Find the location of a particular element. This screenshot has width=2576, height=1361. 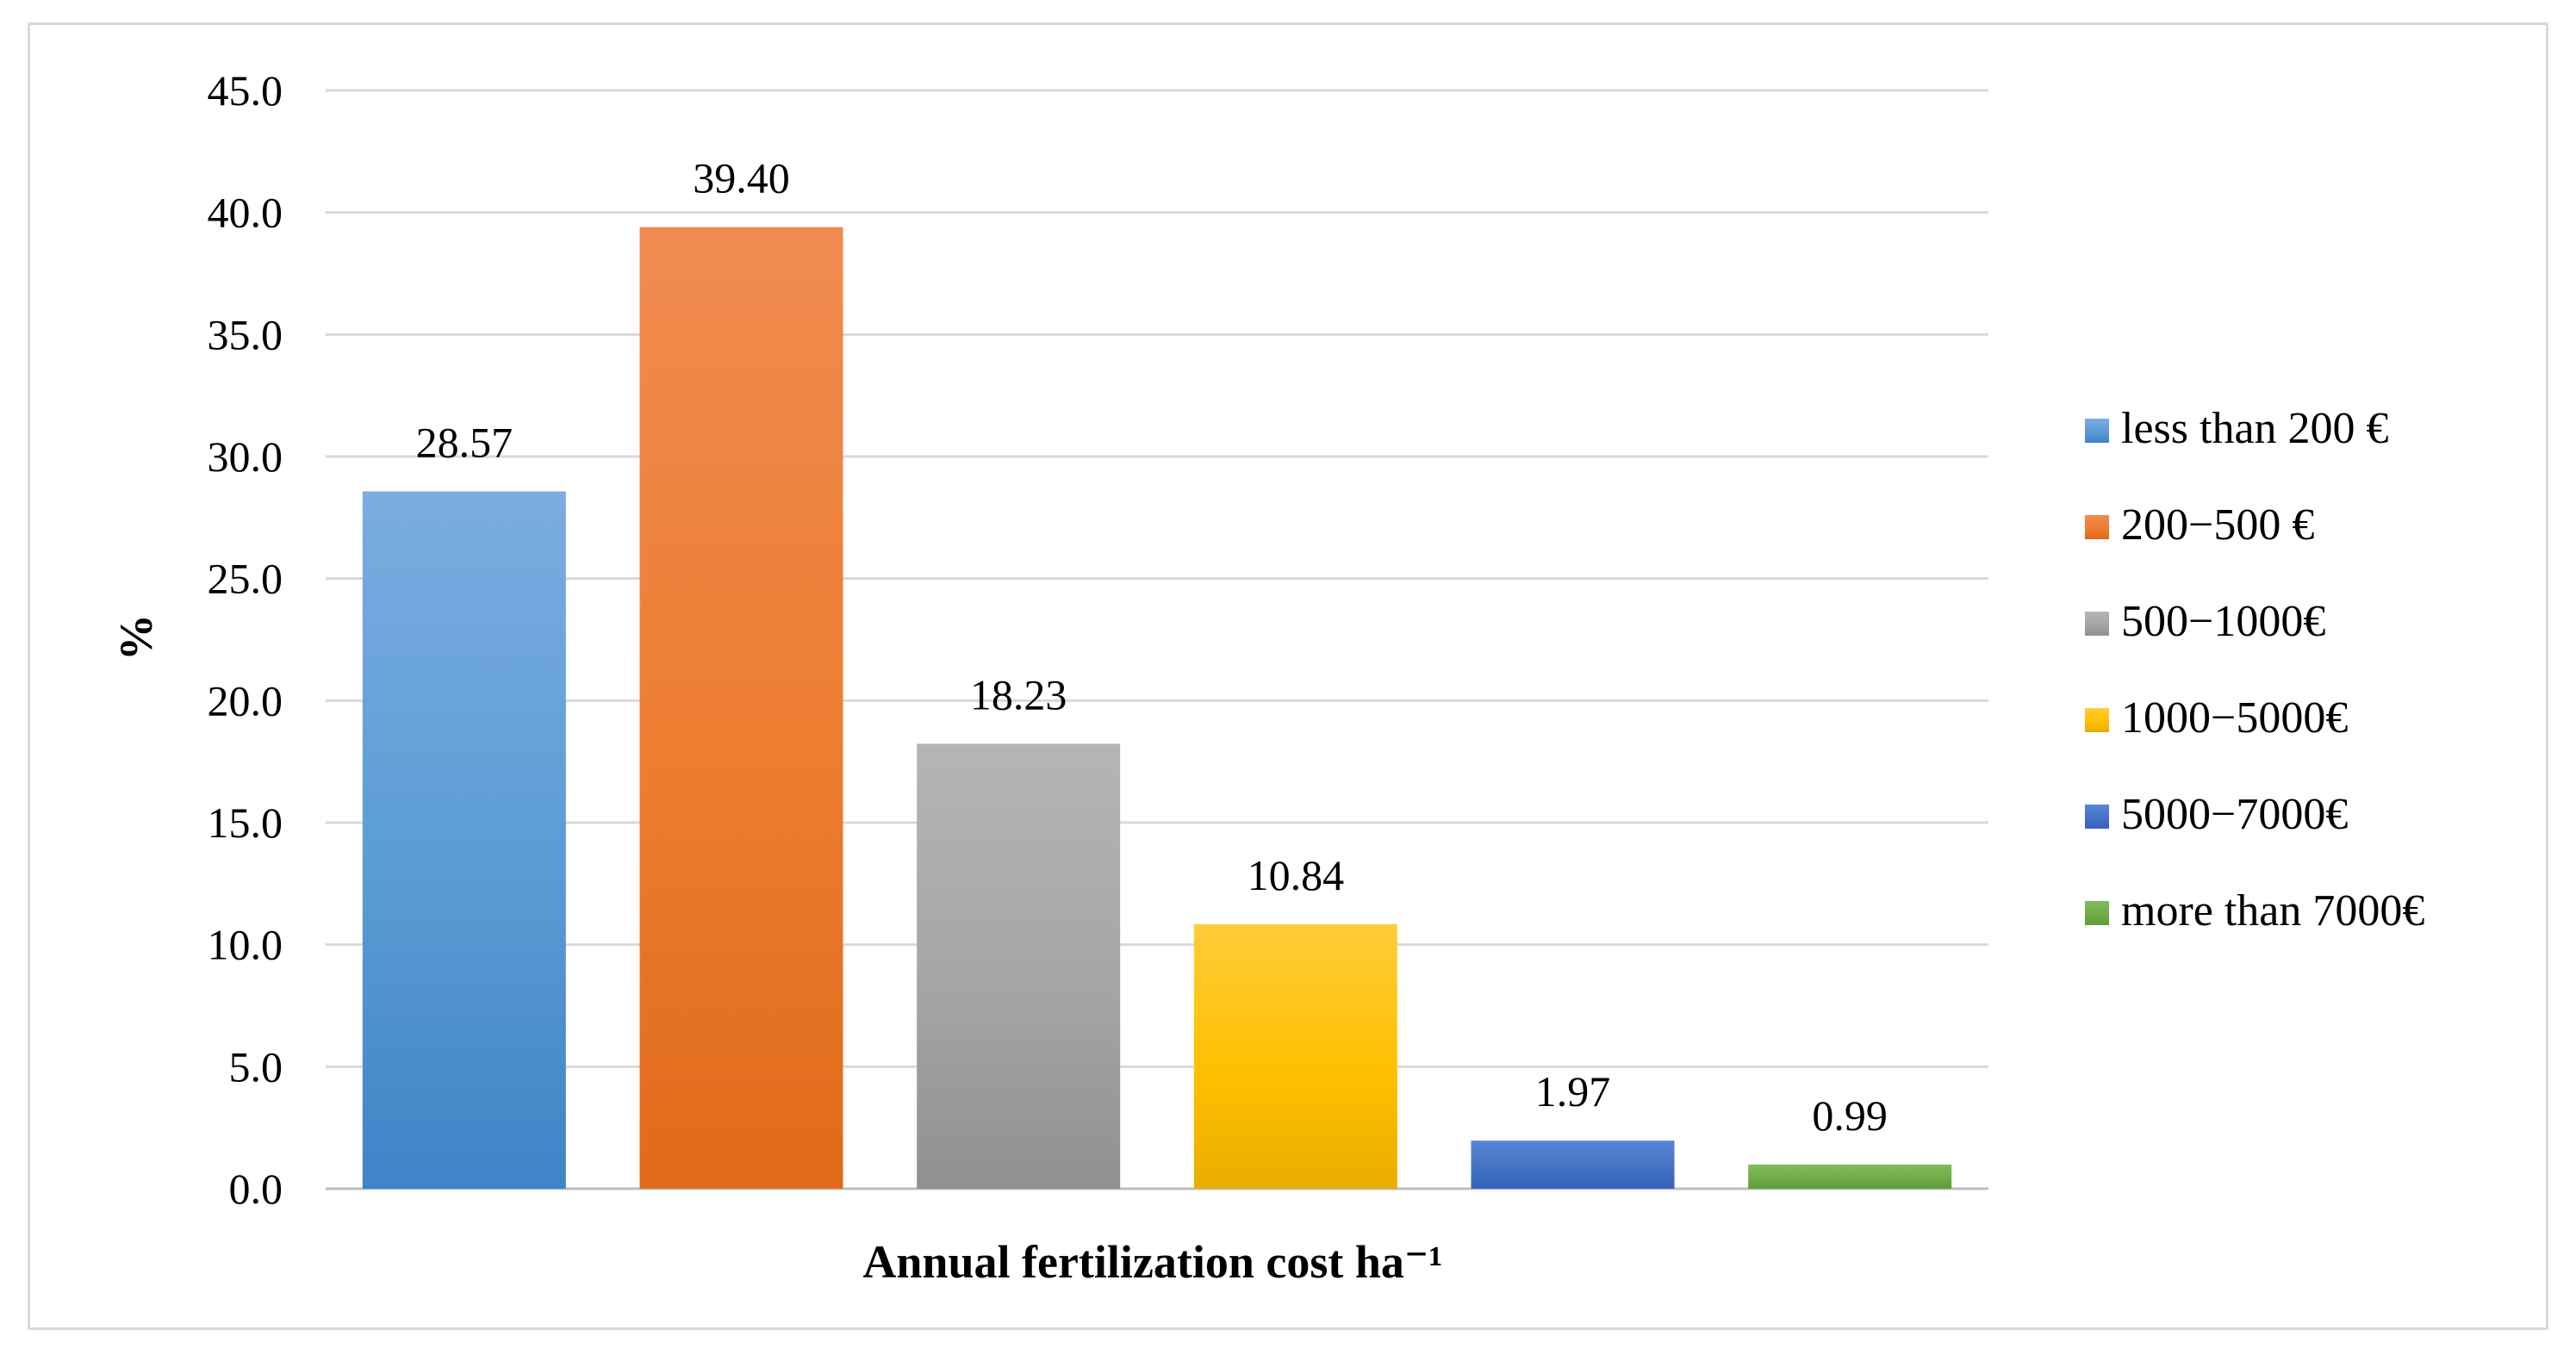

legend-label-3: 500−1000€ is located at coordinates (2223, 622).